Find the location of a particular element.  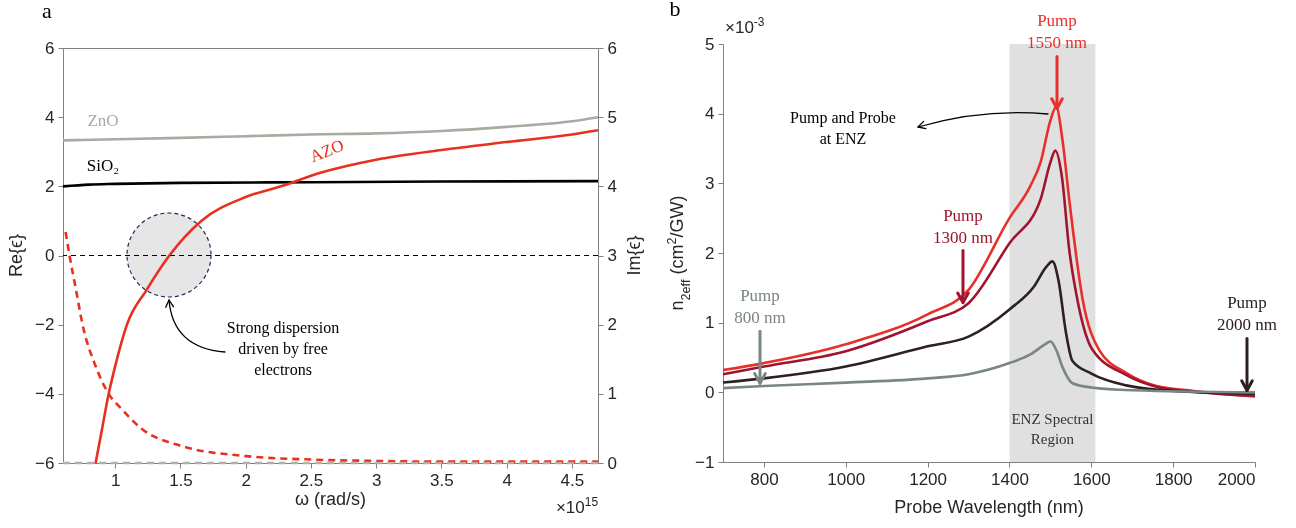

y-tick-label: 6 is located at coordinates (50, 48).